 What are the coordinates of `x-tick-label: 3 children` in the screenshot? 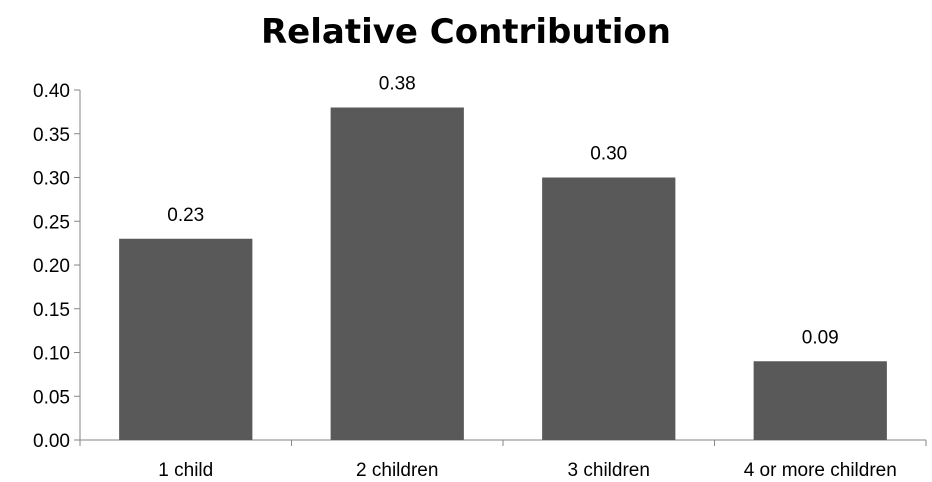 It's located at (609, 470).